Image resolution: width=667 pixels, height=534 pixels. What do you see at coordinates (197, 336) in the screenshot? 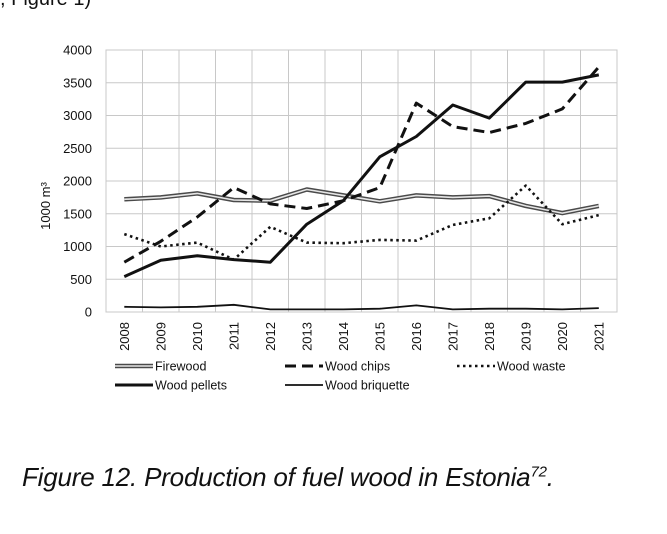
I see `x-tick-label: 2010` at bounding box center [197, 336].